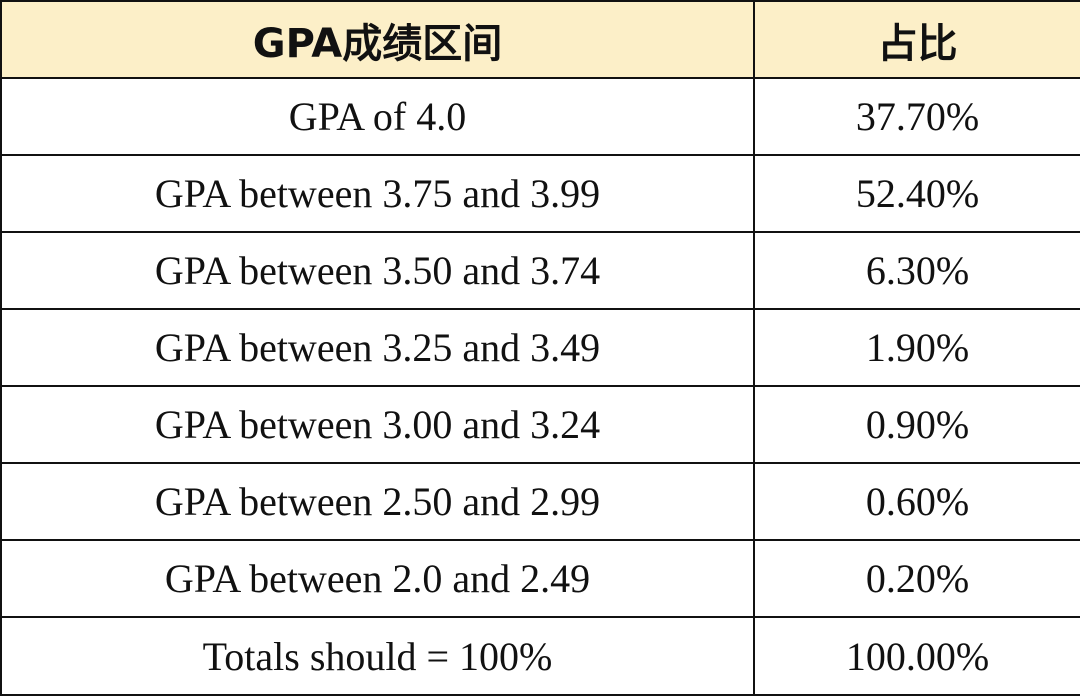 This screenshot has width=1080, height=696. I want to click on total-percentage-cell: 100.00%, so click(916, 656).